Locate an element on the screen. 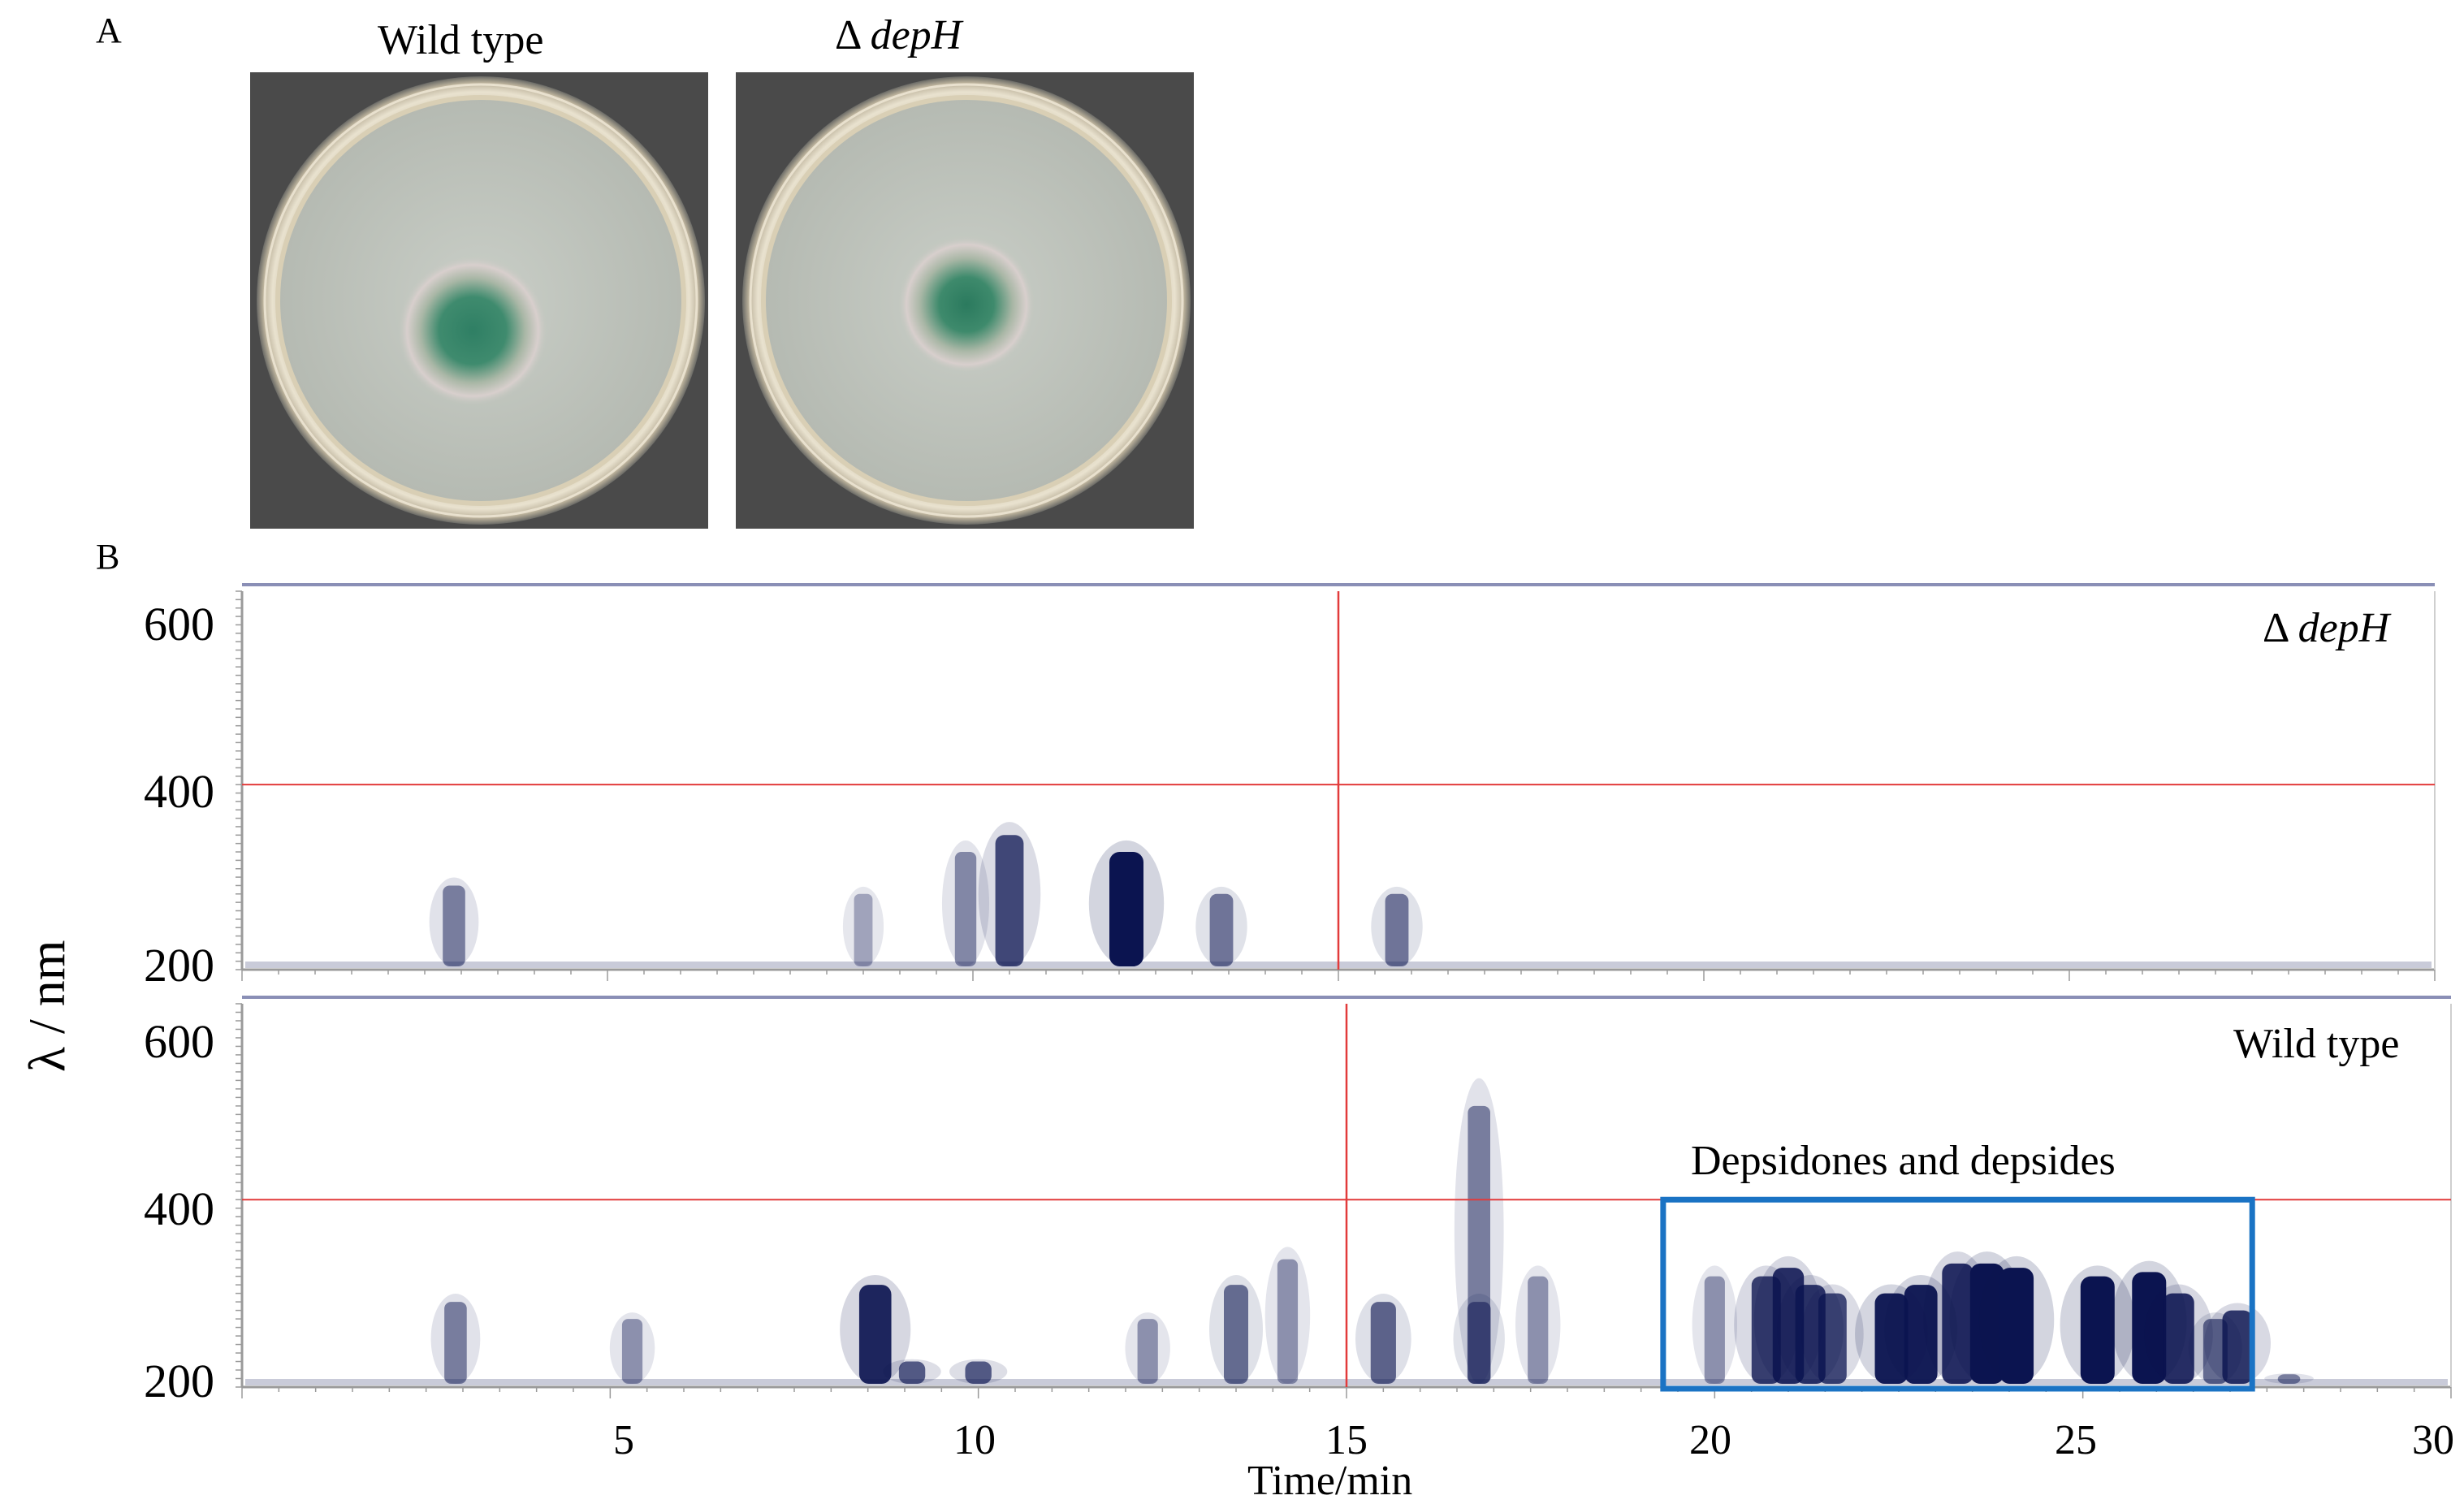 The height and width of the screenshot is (1504, 2464). depsidones-highlight-box is located at coordinates (1957, 1294).